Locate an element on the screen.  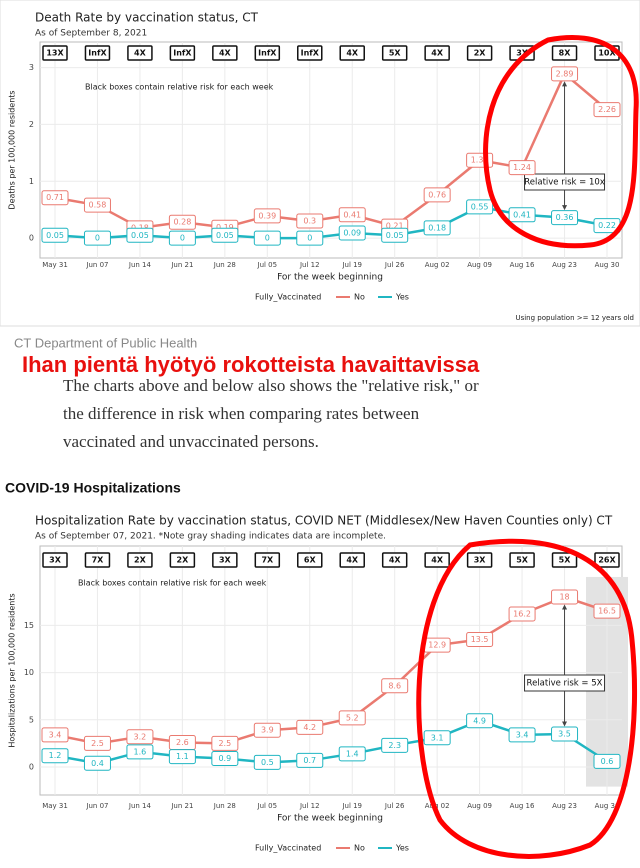
data-label: 0.09 is located at coordinates (352, 233).